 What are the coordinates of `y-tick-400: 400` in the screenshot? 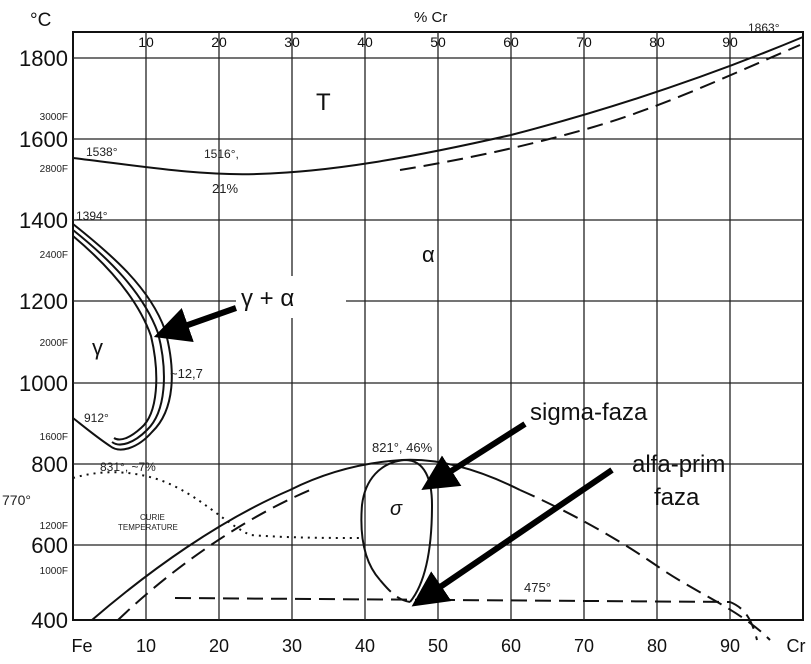 It's located at (49, 620).